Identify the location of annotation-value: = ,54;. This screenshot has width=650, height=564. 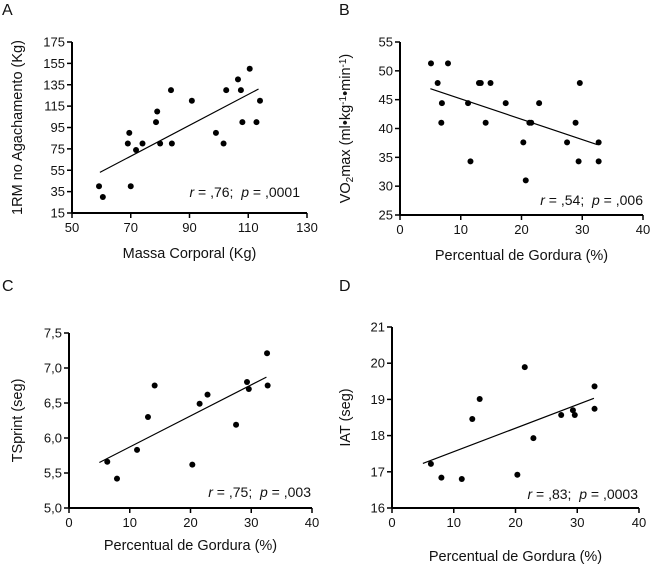
(564, 200).